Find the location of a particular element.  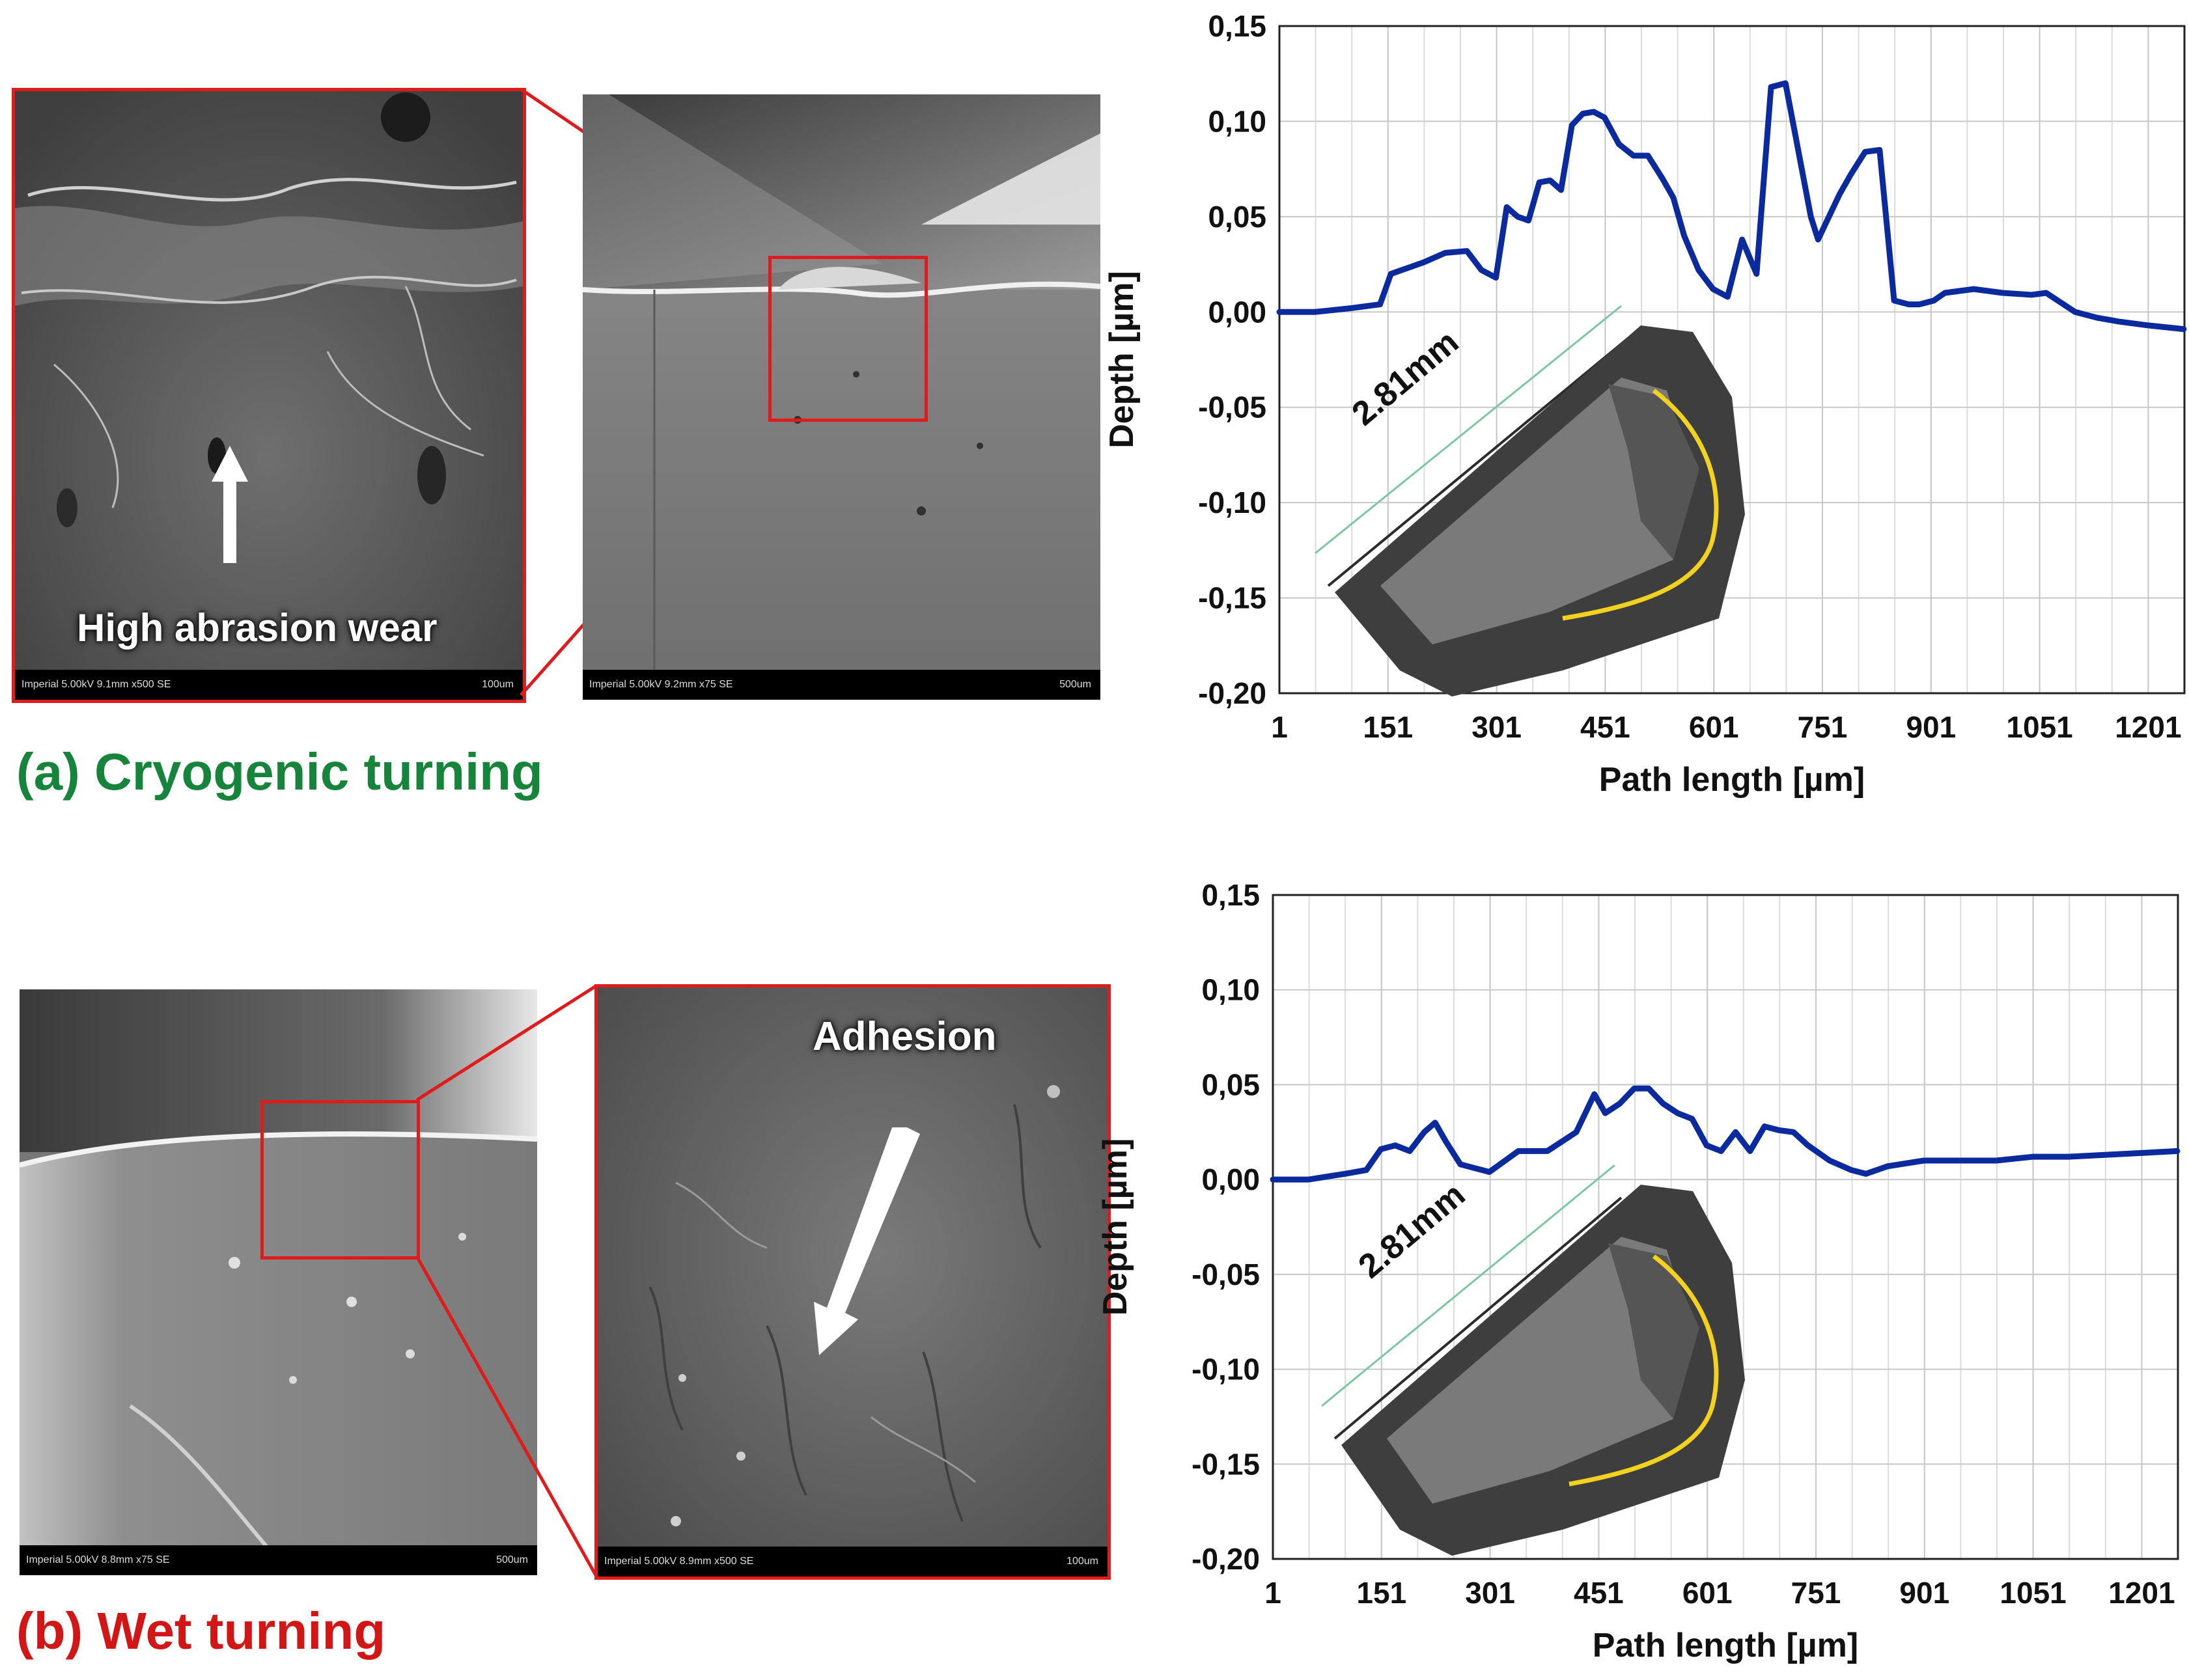

scalebar-info: Imperial 5.00kV 8.8mm x75 SE is located at coordinates (98, 1560).